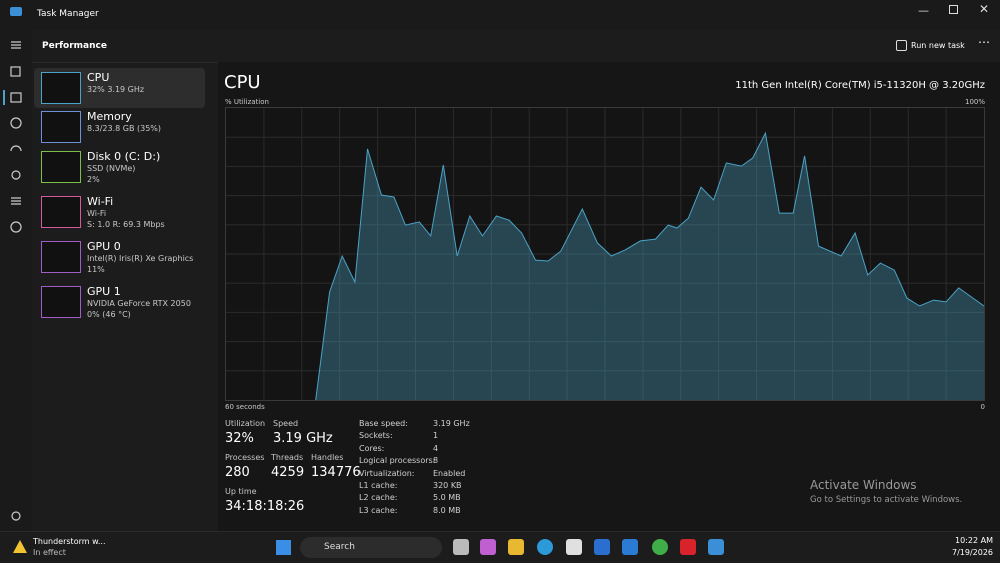  What do you see at coordinates (116, 89) in the screenshot?
I see `device-detail: 32% 3.19 GHz` at bounding box center [116, 89].